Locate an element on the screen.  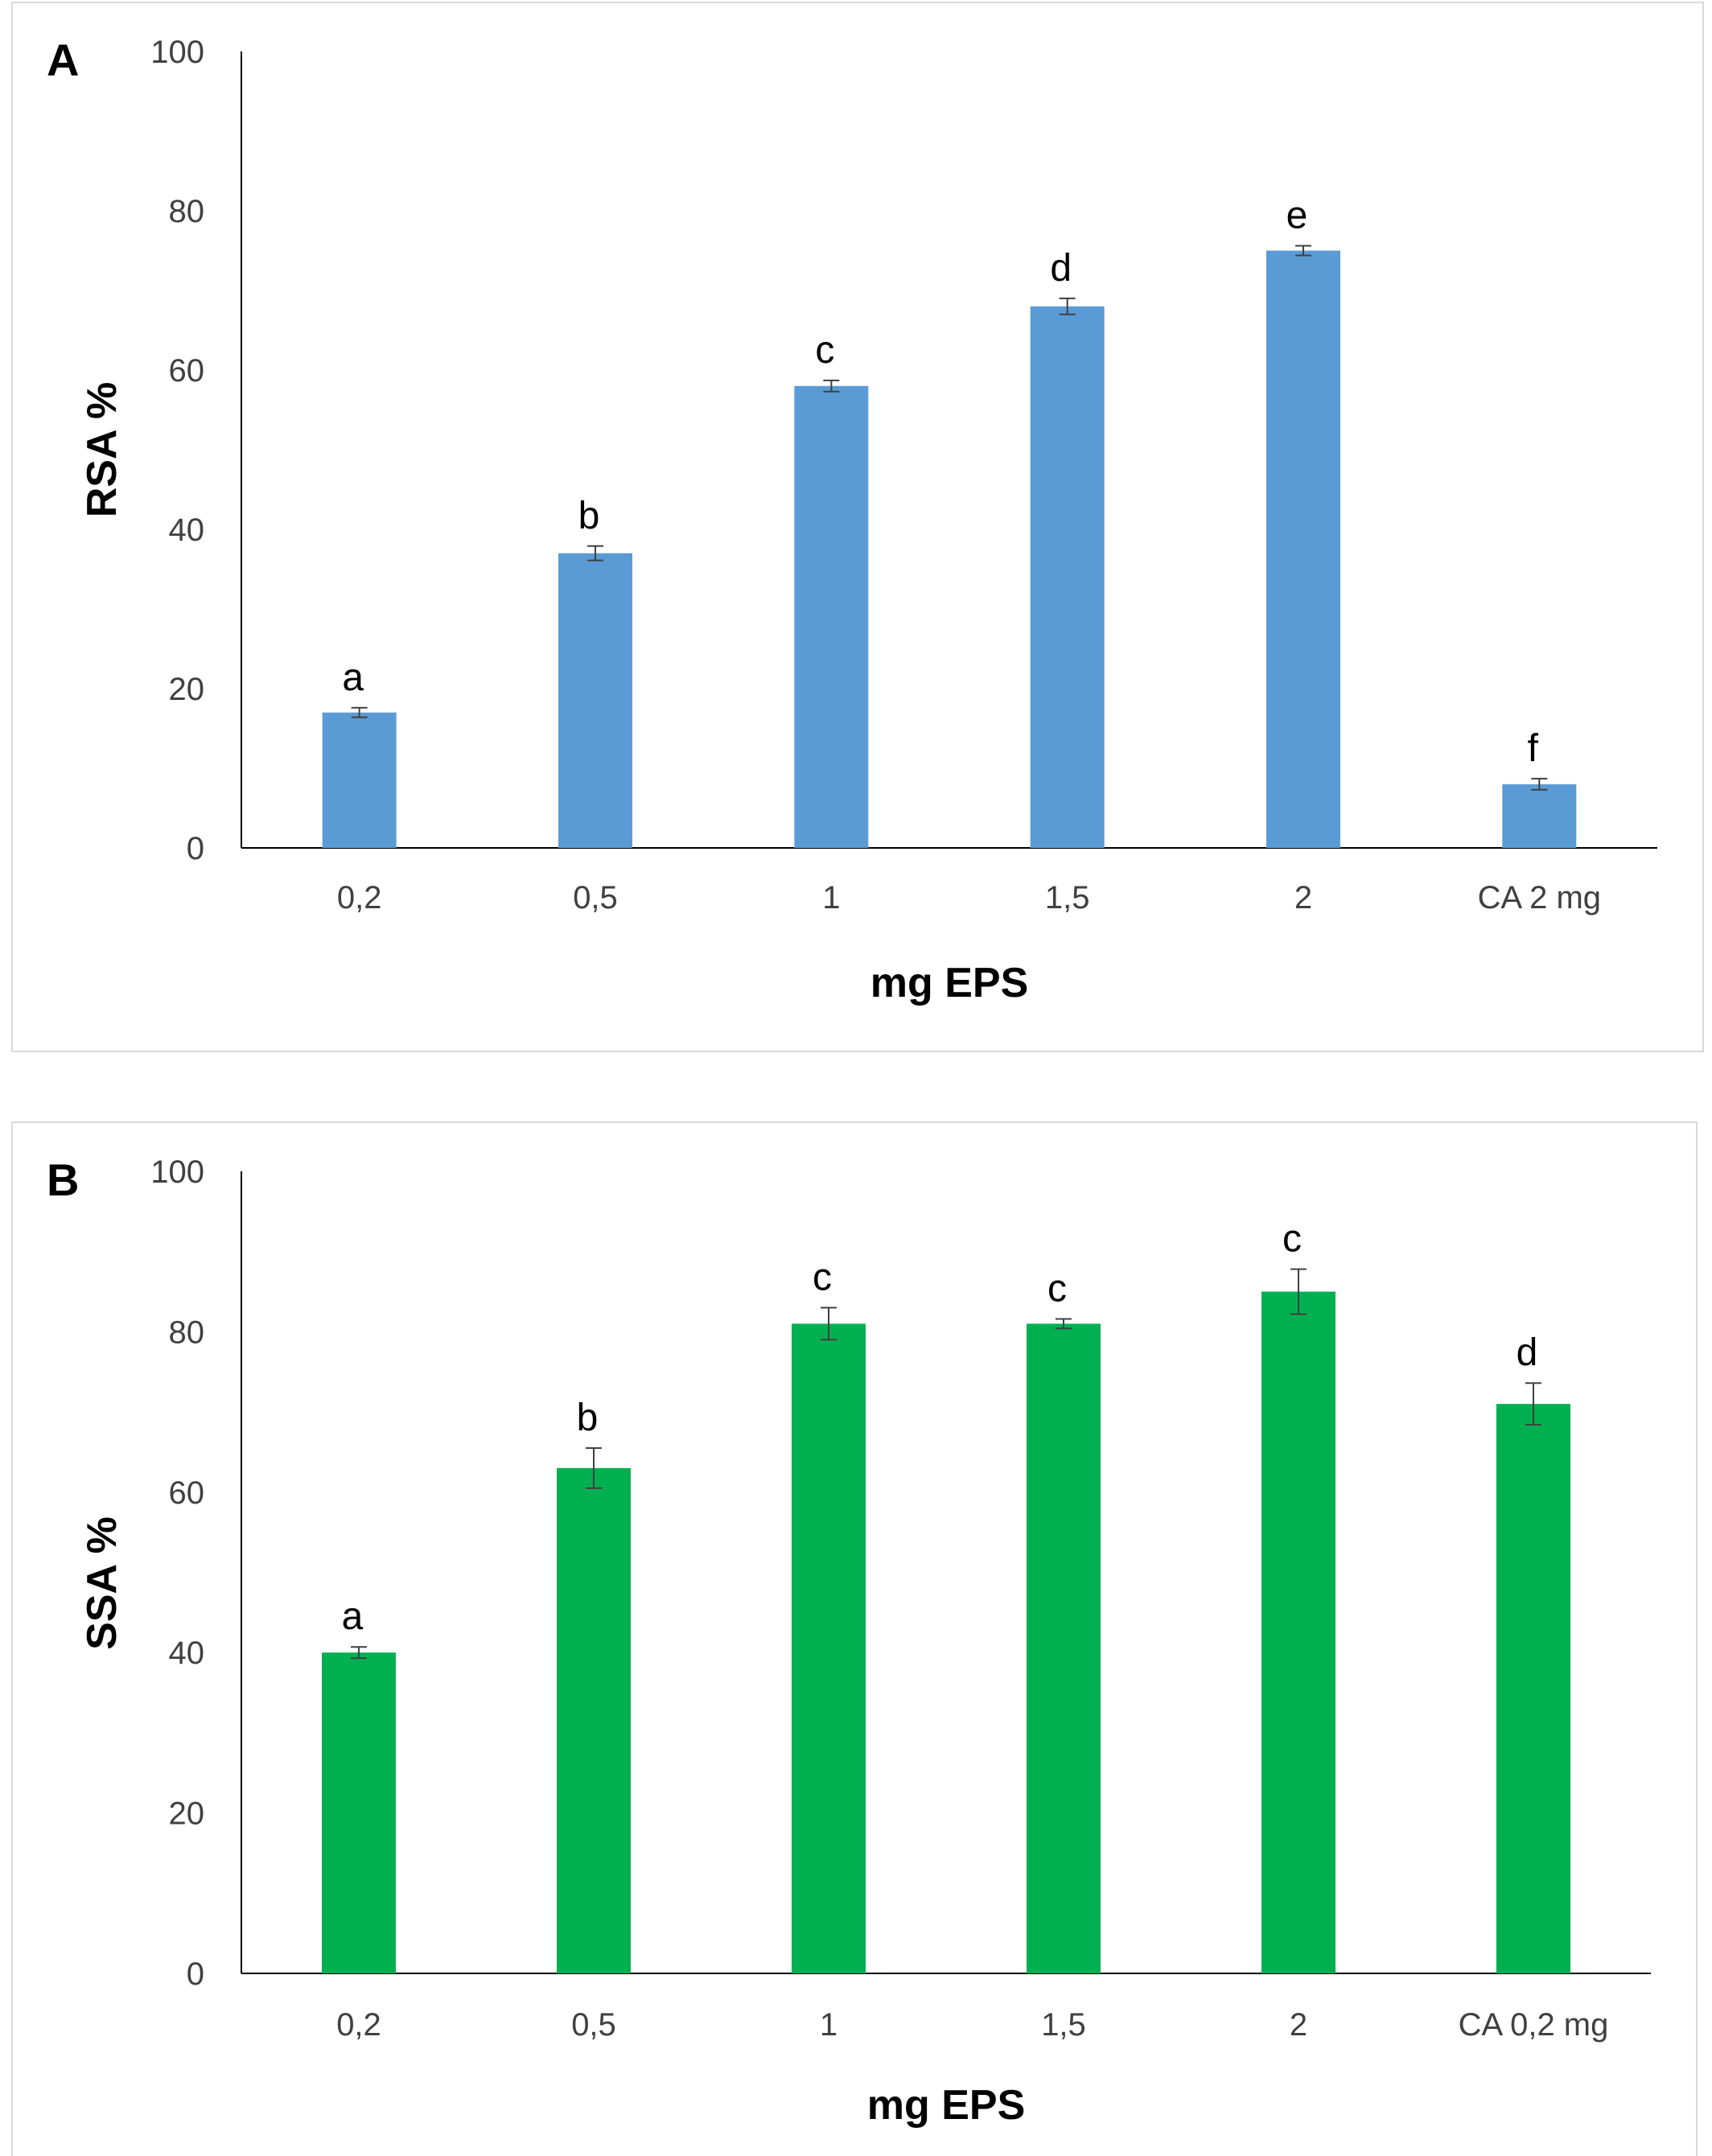
significance-letter: f is located at coordinates (1533, 748).